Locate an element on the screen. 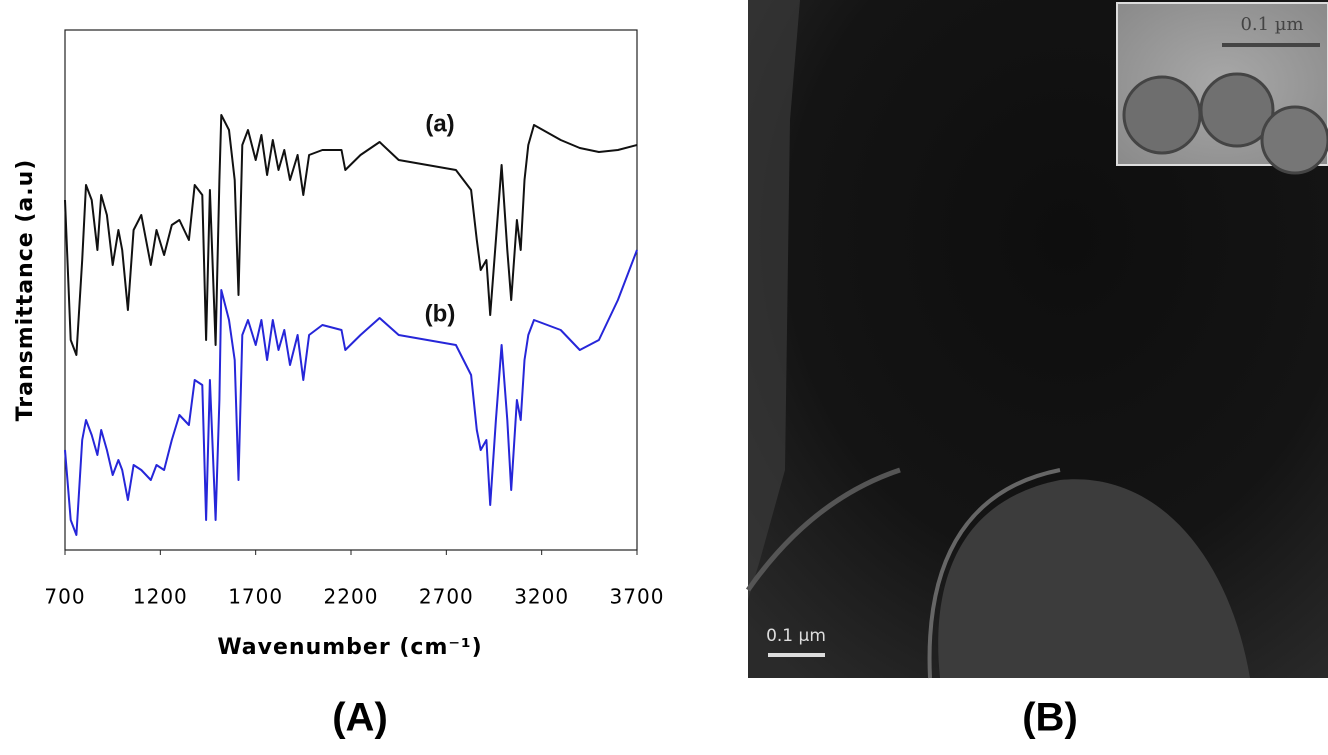 This screenshot has width=1328, height=755. series-label: (b) is located at coordinates (440, 313).